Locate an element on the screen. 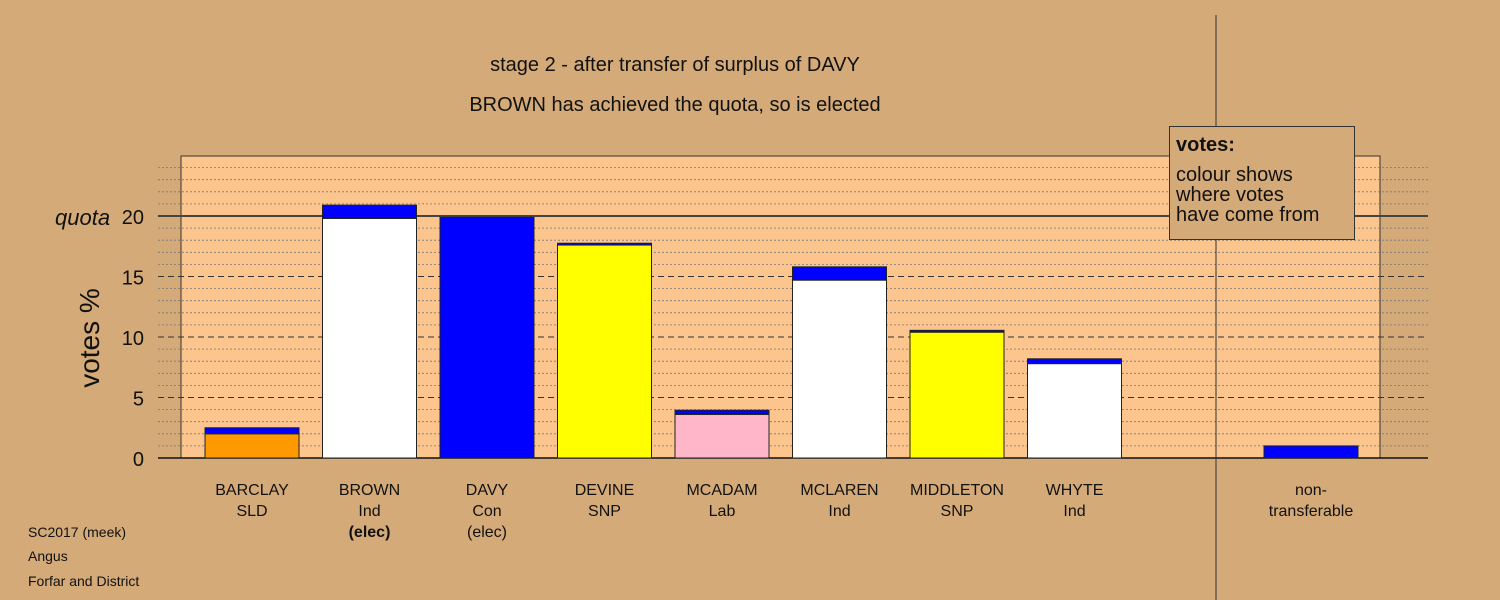 Image resolution: width=1500 pixels, height=600 pixels. candidate-party: Con is located at coordinates (487, 511).